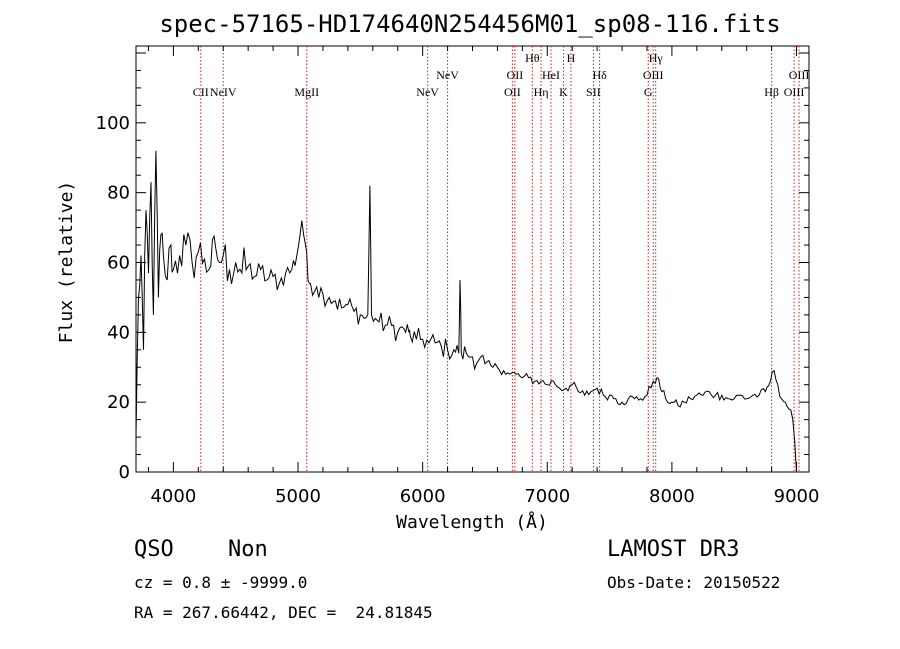  What do you see at coordinates (113, 123) in the screenshot?
I see `y-tick-label: 100` at bounding box center [113, 123].